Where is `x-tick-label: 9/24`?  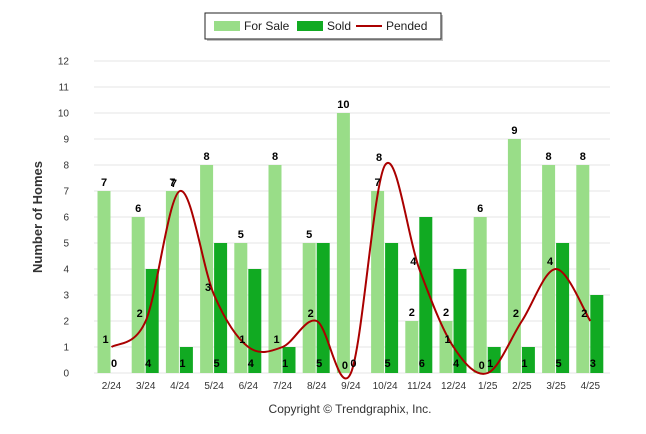
x-tick-label: 9/24 is located at coordinates (351, 386).